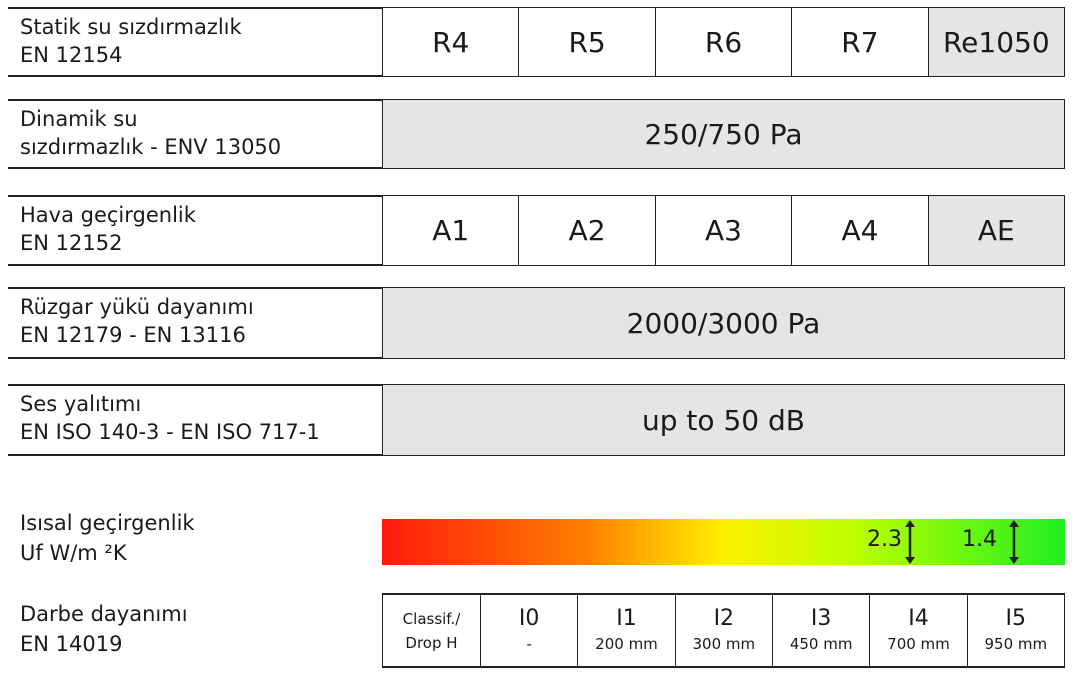  I want to click on header-line: Drop H, so click(431, 642).